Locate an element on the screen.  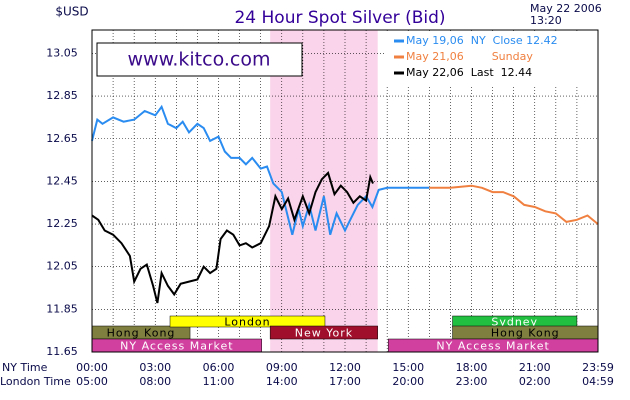
x-tick-label: 21:00 is located at coordinates (535, 367).